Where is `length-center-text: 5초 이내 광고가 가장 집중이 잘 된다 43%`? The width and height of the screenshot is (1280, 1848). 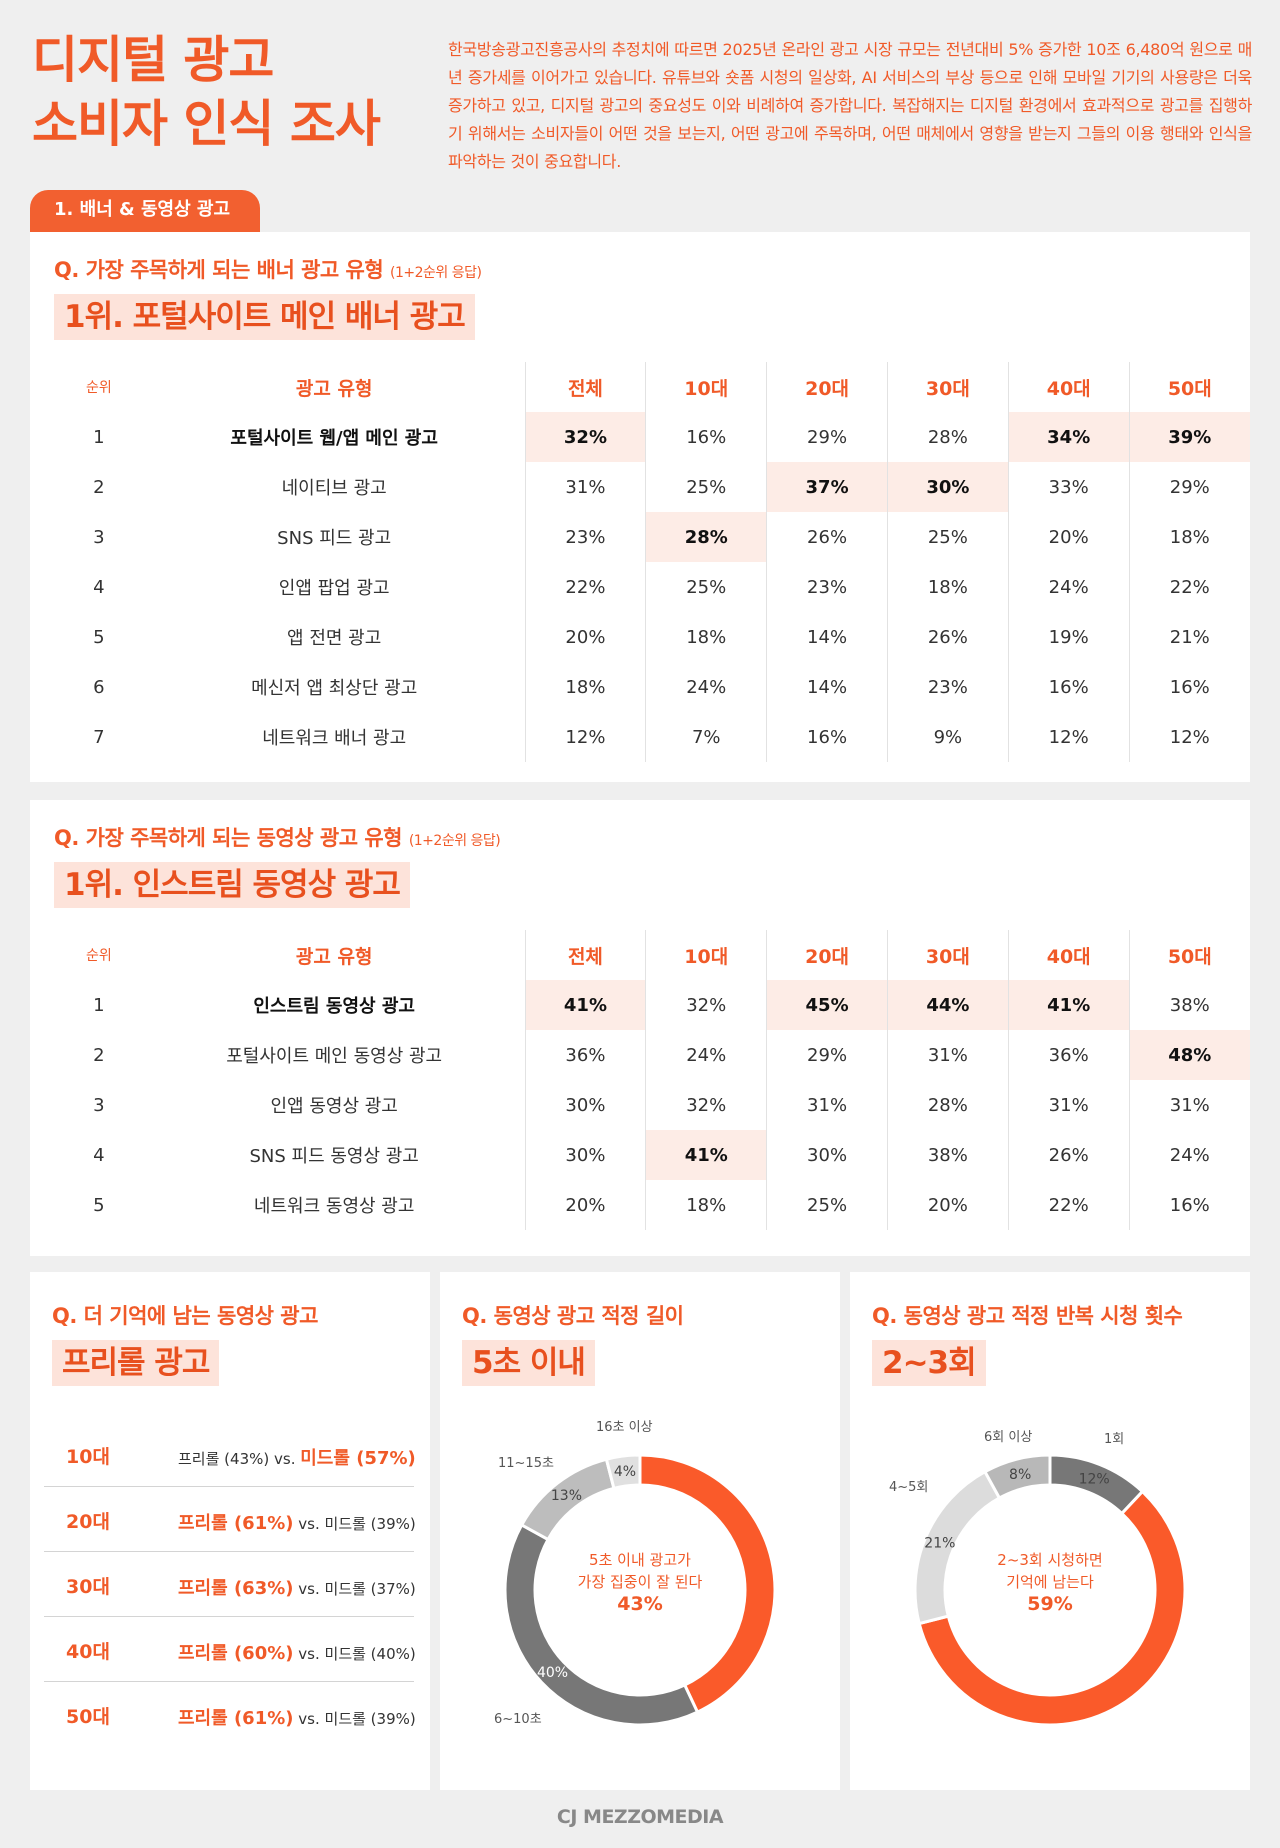
length-center-text: 5초 이내 광고가 가장 집중이 잘 된다 43% is located at coordinates (640, 1582).